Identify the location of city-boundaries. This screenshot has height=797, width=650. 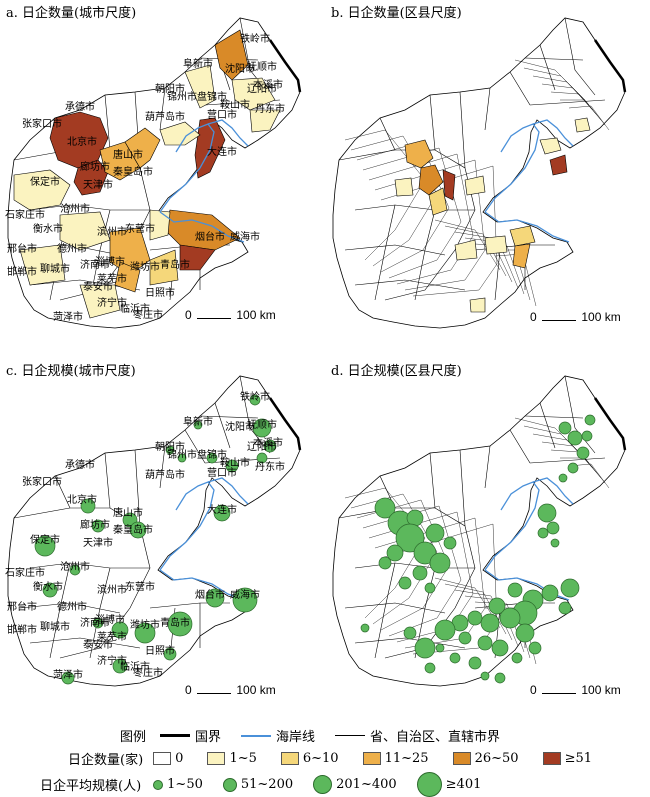
(472, 159).